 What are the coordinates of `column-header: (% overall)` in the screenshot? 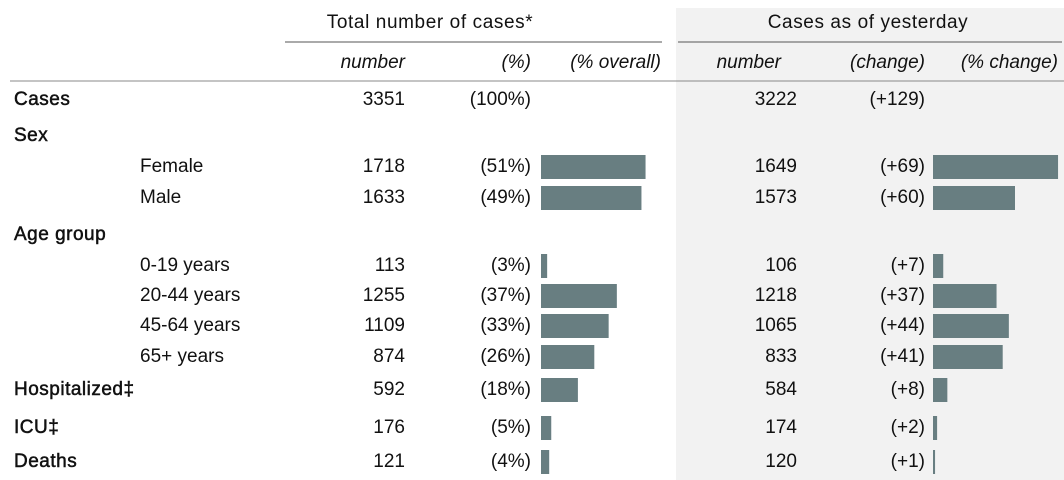 It's located at (615, 62).